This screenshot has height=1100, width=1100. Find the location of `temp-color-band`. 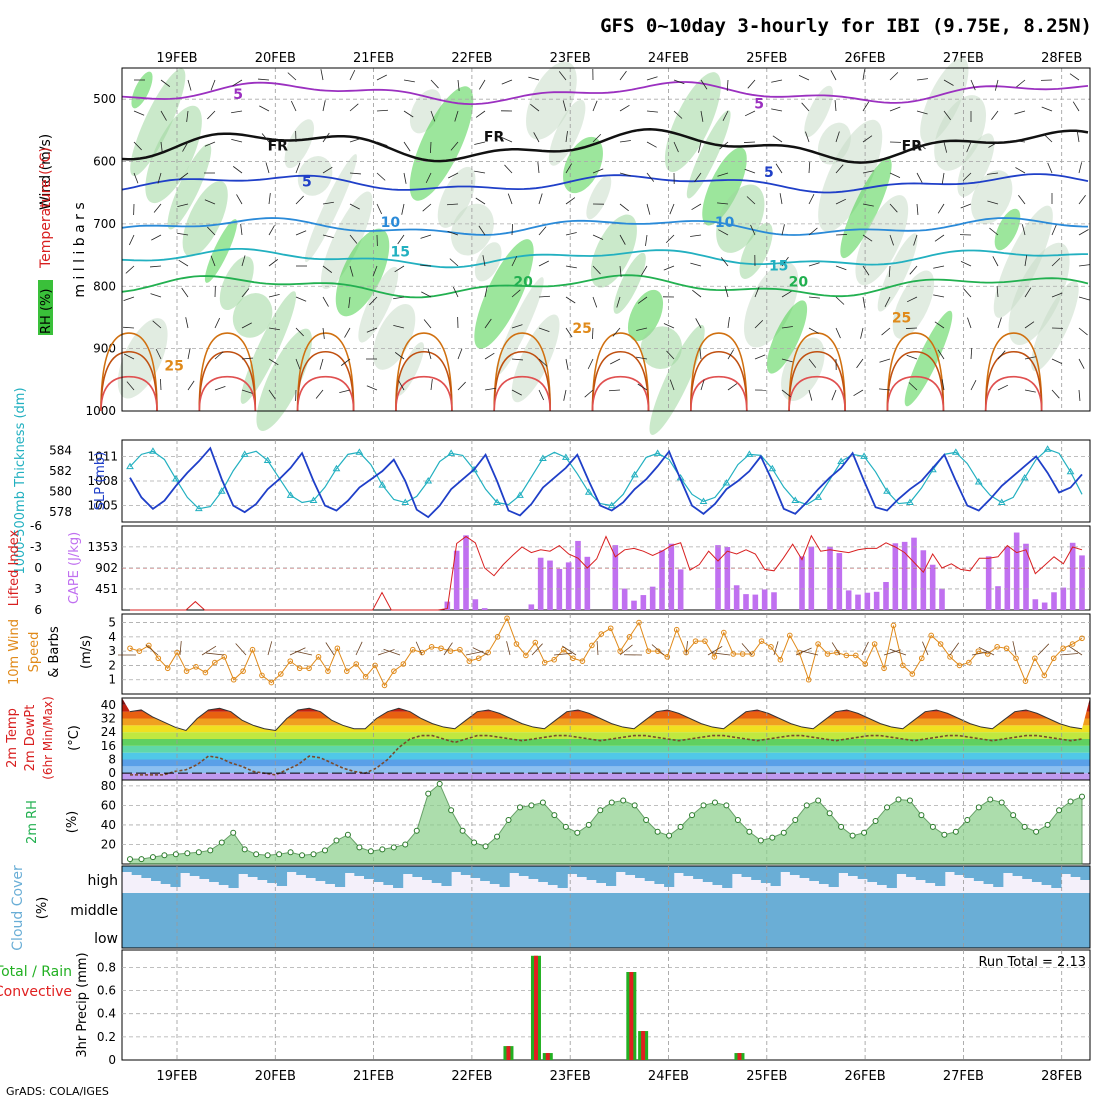

temp-color-band is located at coordinates (606, 735).